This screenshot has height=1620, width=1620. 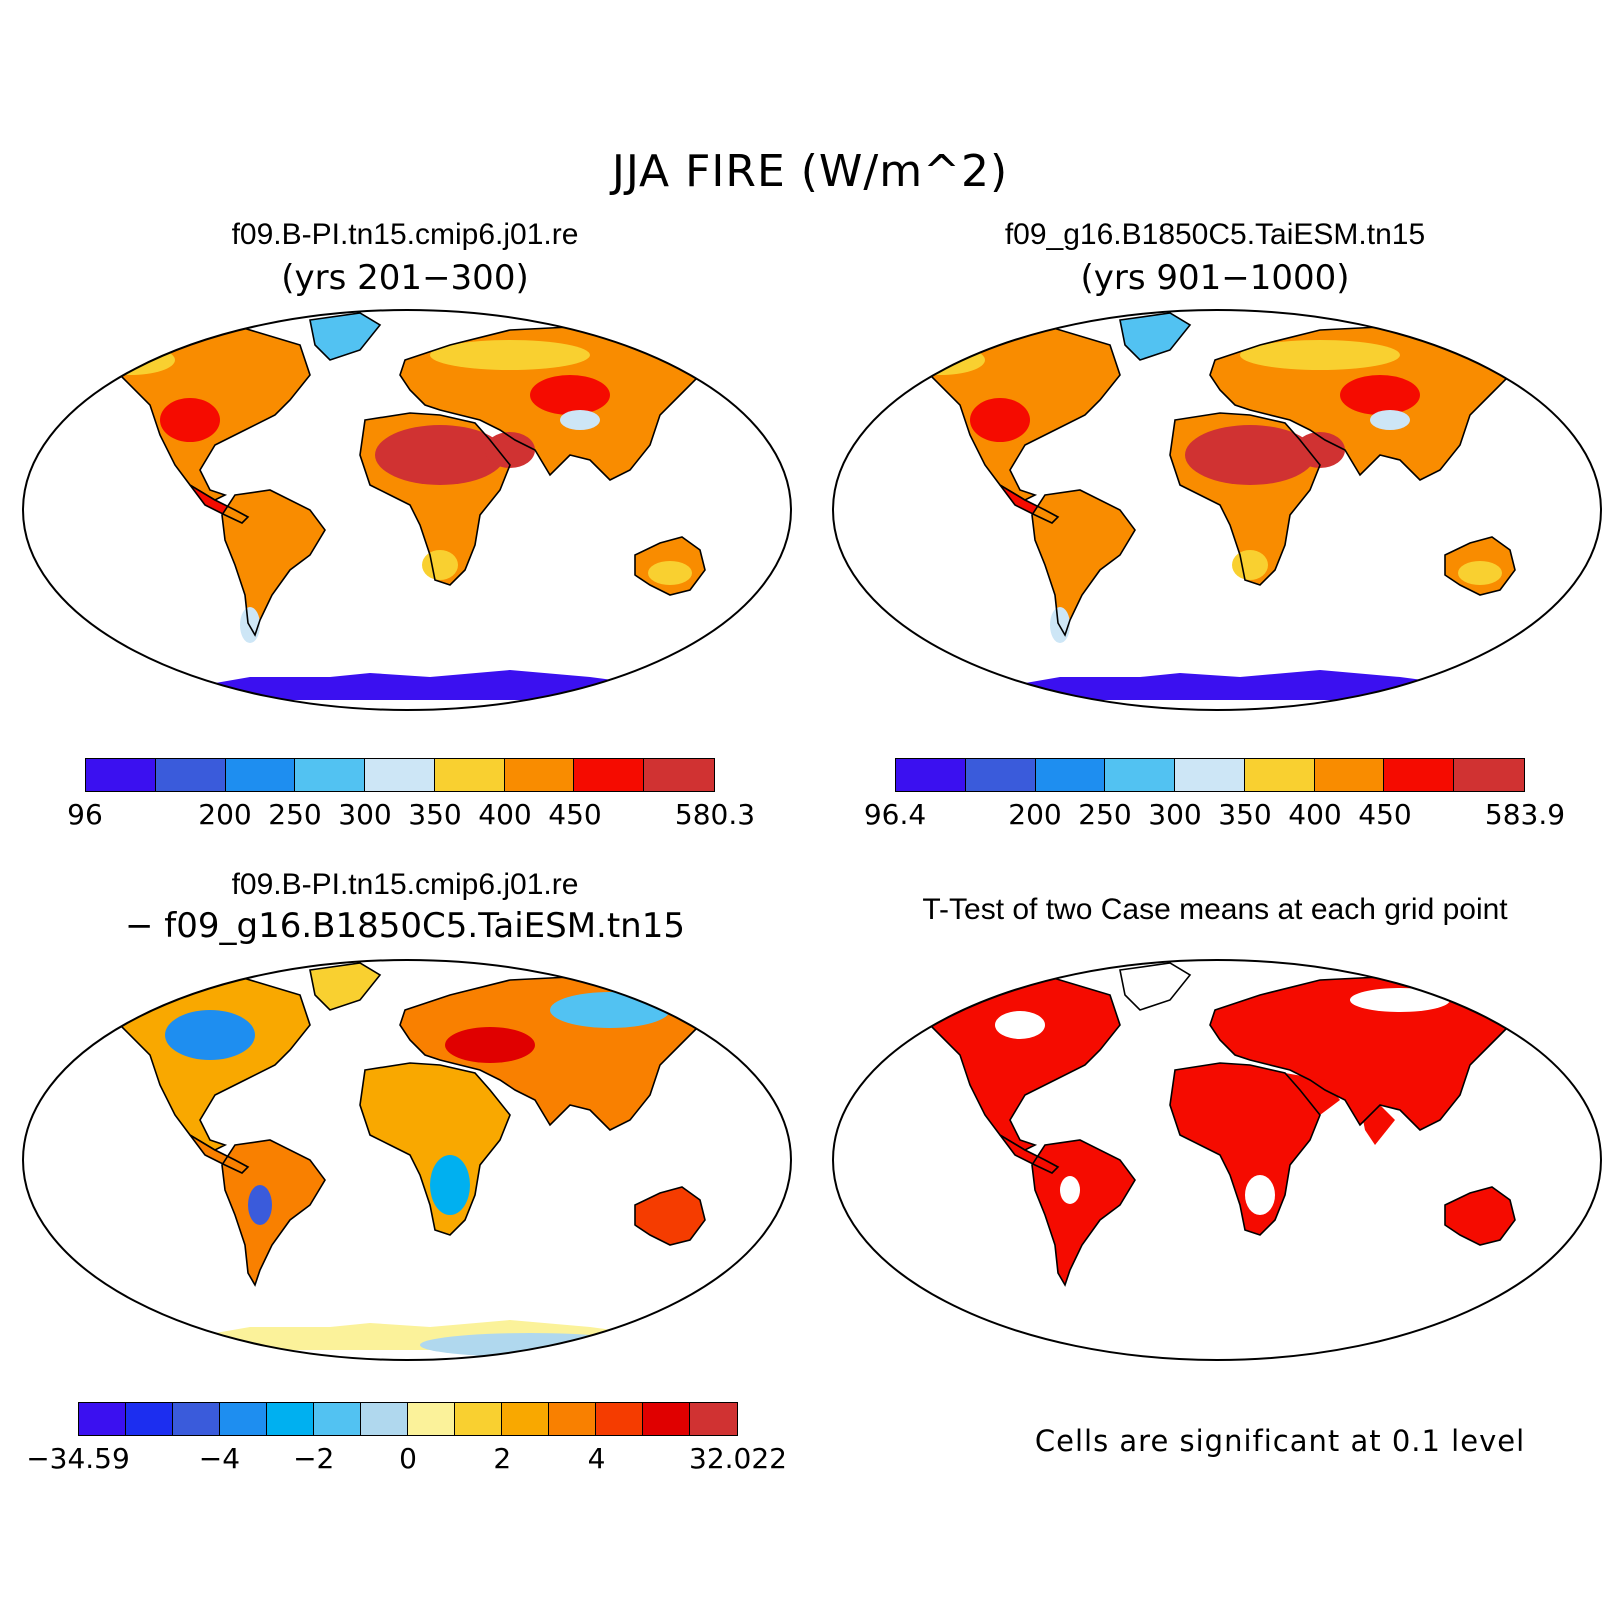 What do you see at coordinates (738, 1458) in the screenshot?
I see `colorbar-tick-label: 32.022` at bounding box center [738, 1458].